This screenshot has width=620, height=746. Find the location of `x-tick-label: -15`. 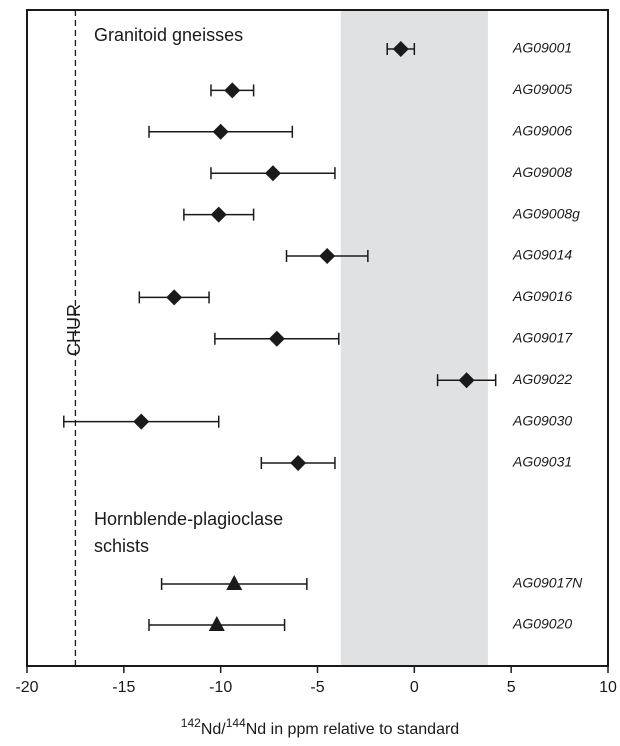

x-tick-label: -15 is located at coordinates (123, 687).